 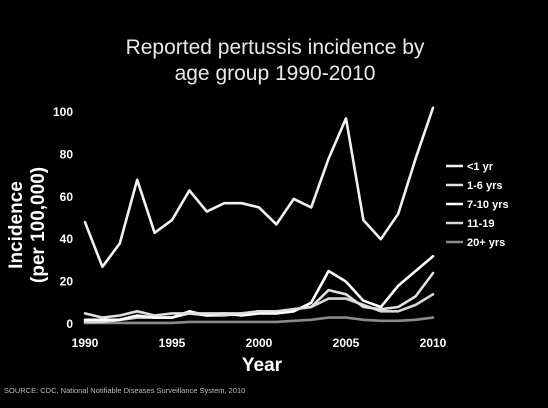 I want to click on x-tick-label: 1990, so click(x=85, y=343).